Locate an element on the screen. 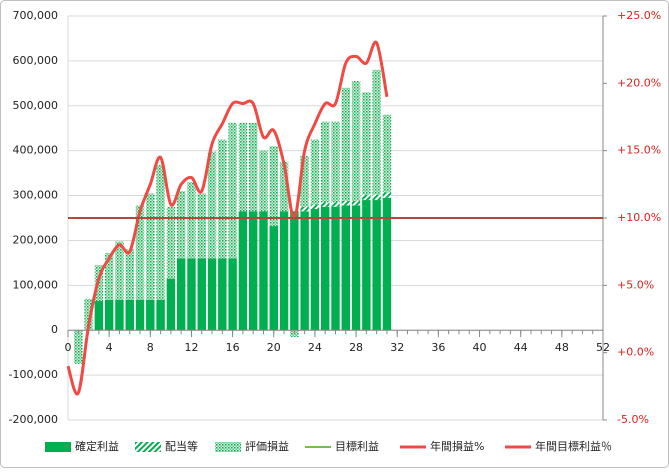 This screenshot has height=472, width=669. x-tick-label: 52 is located at coordinates (603, 347).